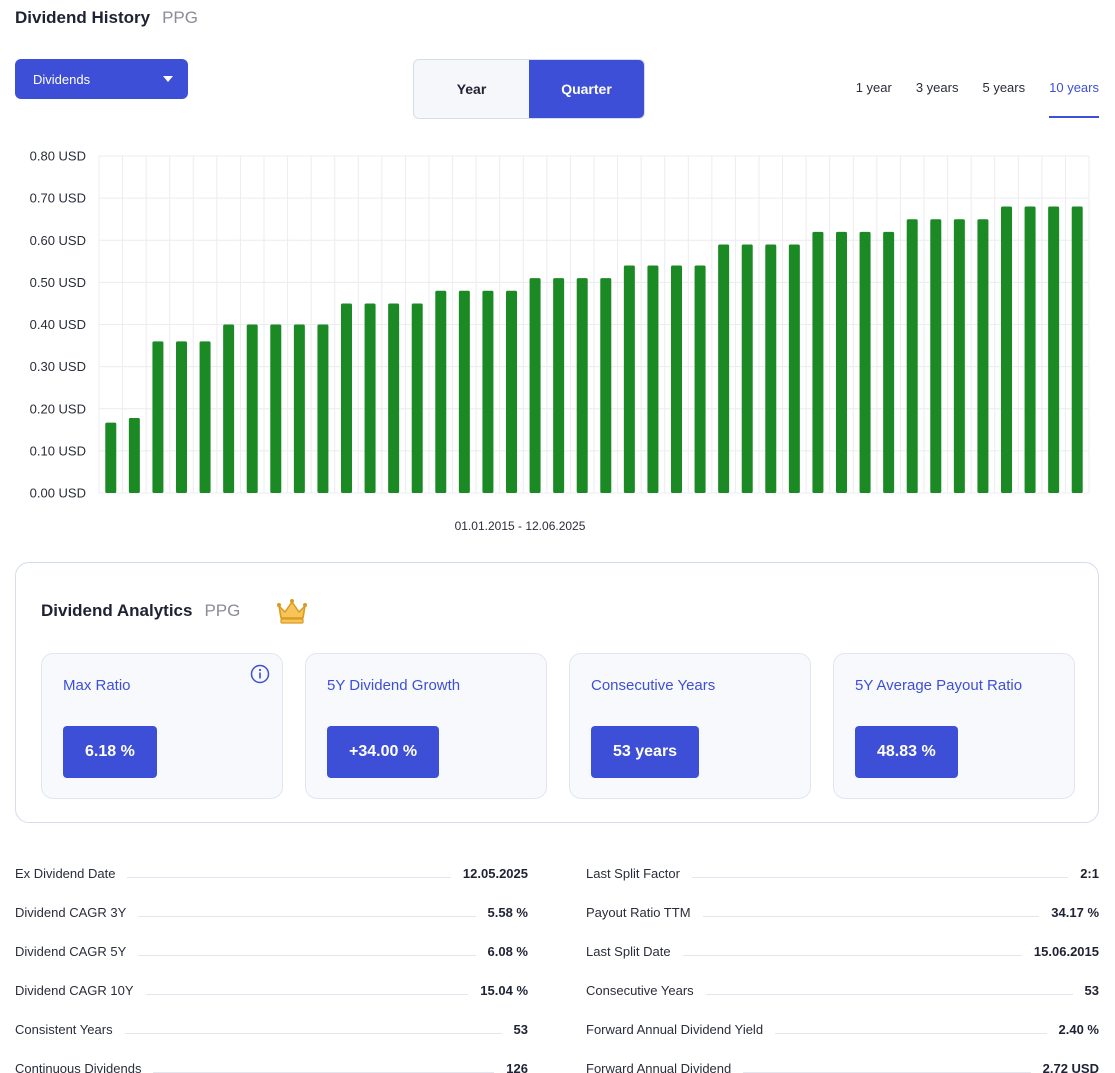  I want to click on range-tabs: 1 year 3 years 5 years 10 years, so click(965, 98).